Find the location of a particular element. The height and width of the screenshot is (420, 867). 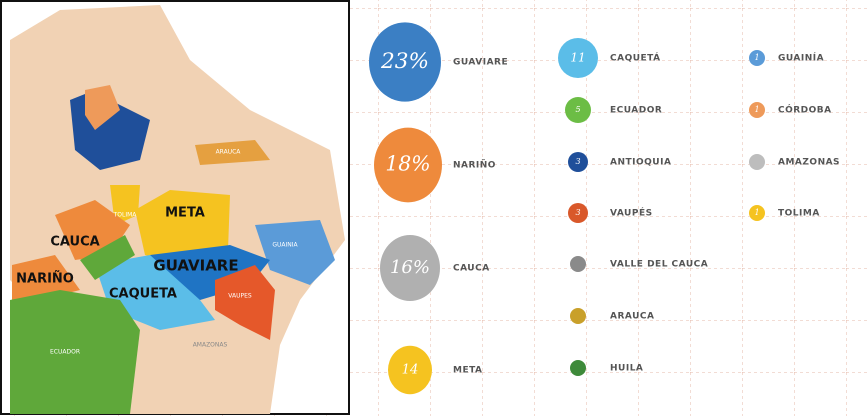

map-label: ARAUCA is located at coordinates (229, 152).